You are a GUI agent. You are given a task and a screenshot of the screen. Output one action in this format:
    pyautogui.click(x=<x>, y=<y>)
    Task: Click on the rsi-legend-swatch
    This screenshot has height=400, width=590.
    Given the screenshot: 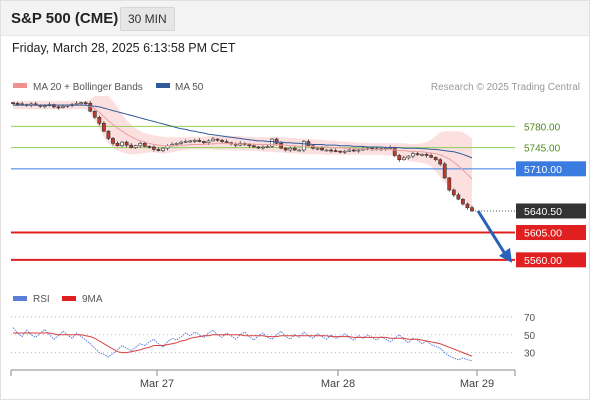 What is the action you would take?
    pyautogui.click(x=20, y=298)
    